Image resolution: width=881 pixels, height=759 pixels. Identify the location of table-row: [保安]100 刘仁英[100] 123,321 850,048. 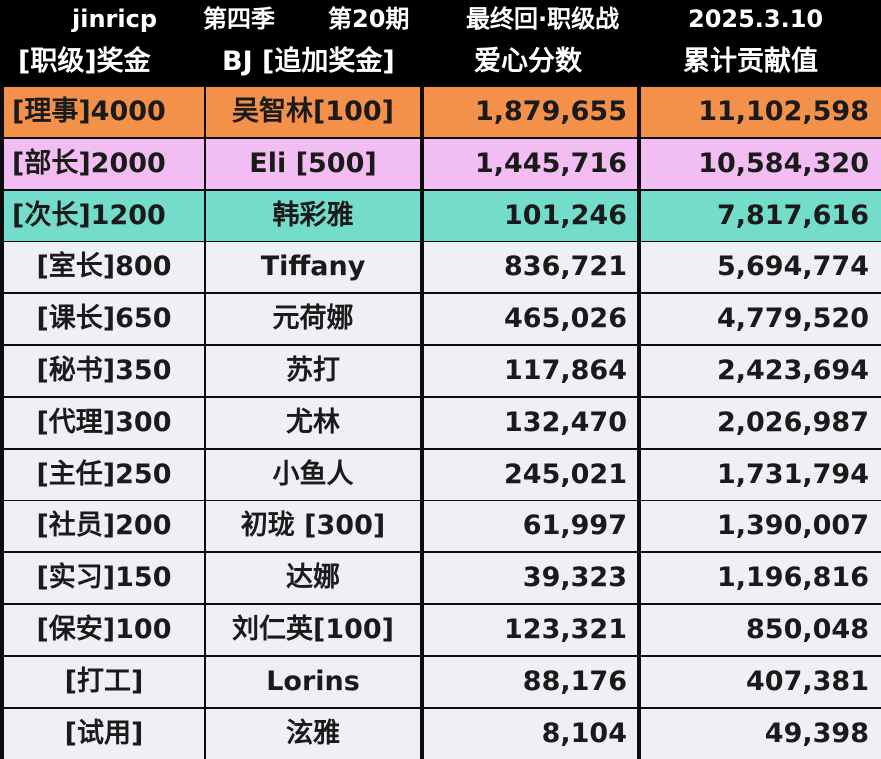
(440, 630).